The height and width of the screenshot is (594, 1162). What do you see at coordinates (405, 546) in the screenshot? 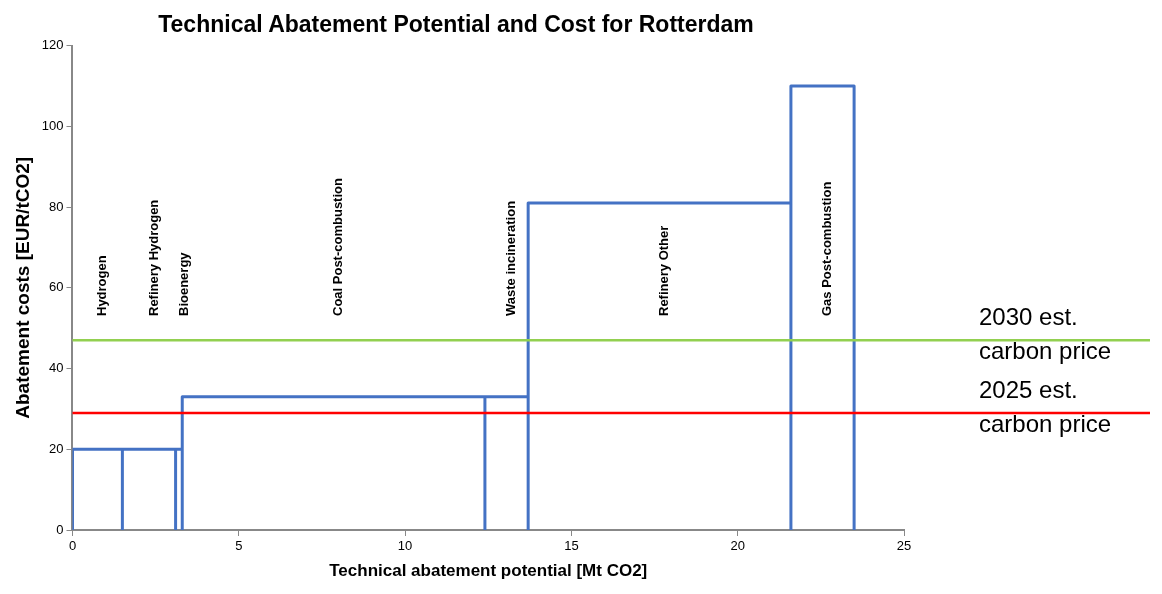
I see `x-tick-label: 10` at bounding box center [405, 546].